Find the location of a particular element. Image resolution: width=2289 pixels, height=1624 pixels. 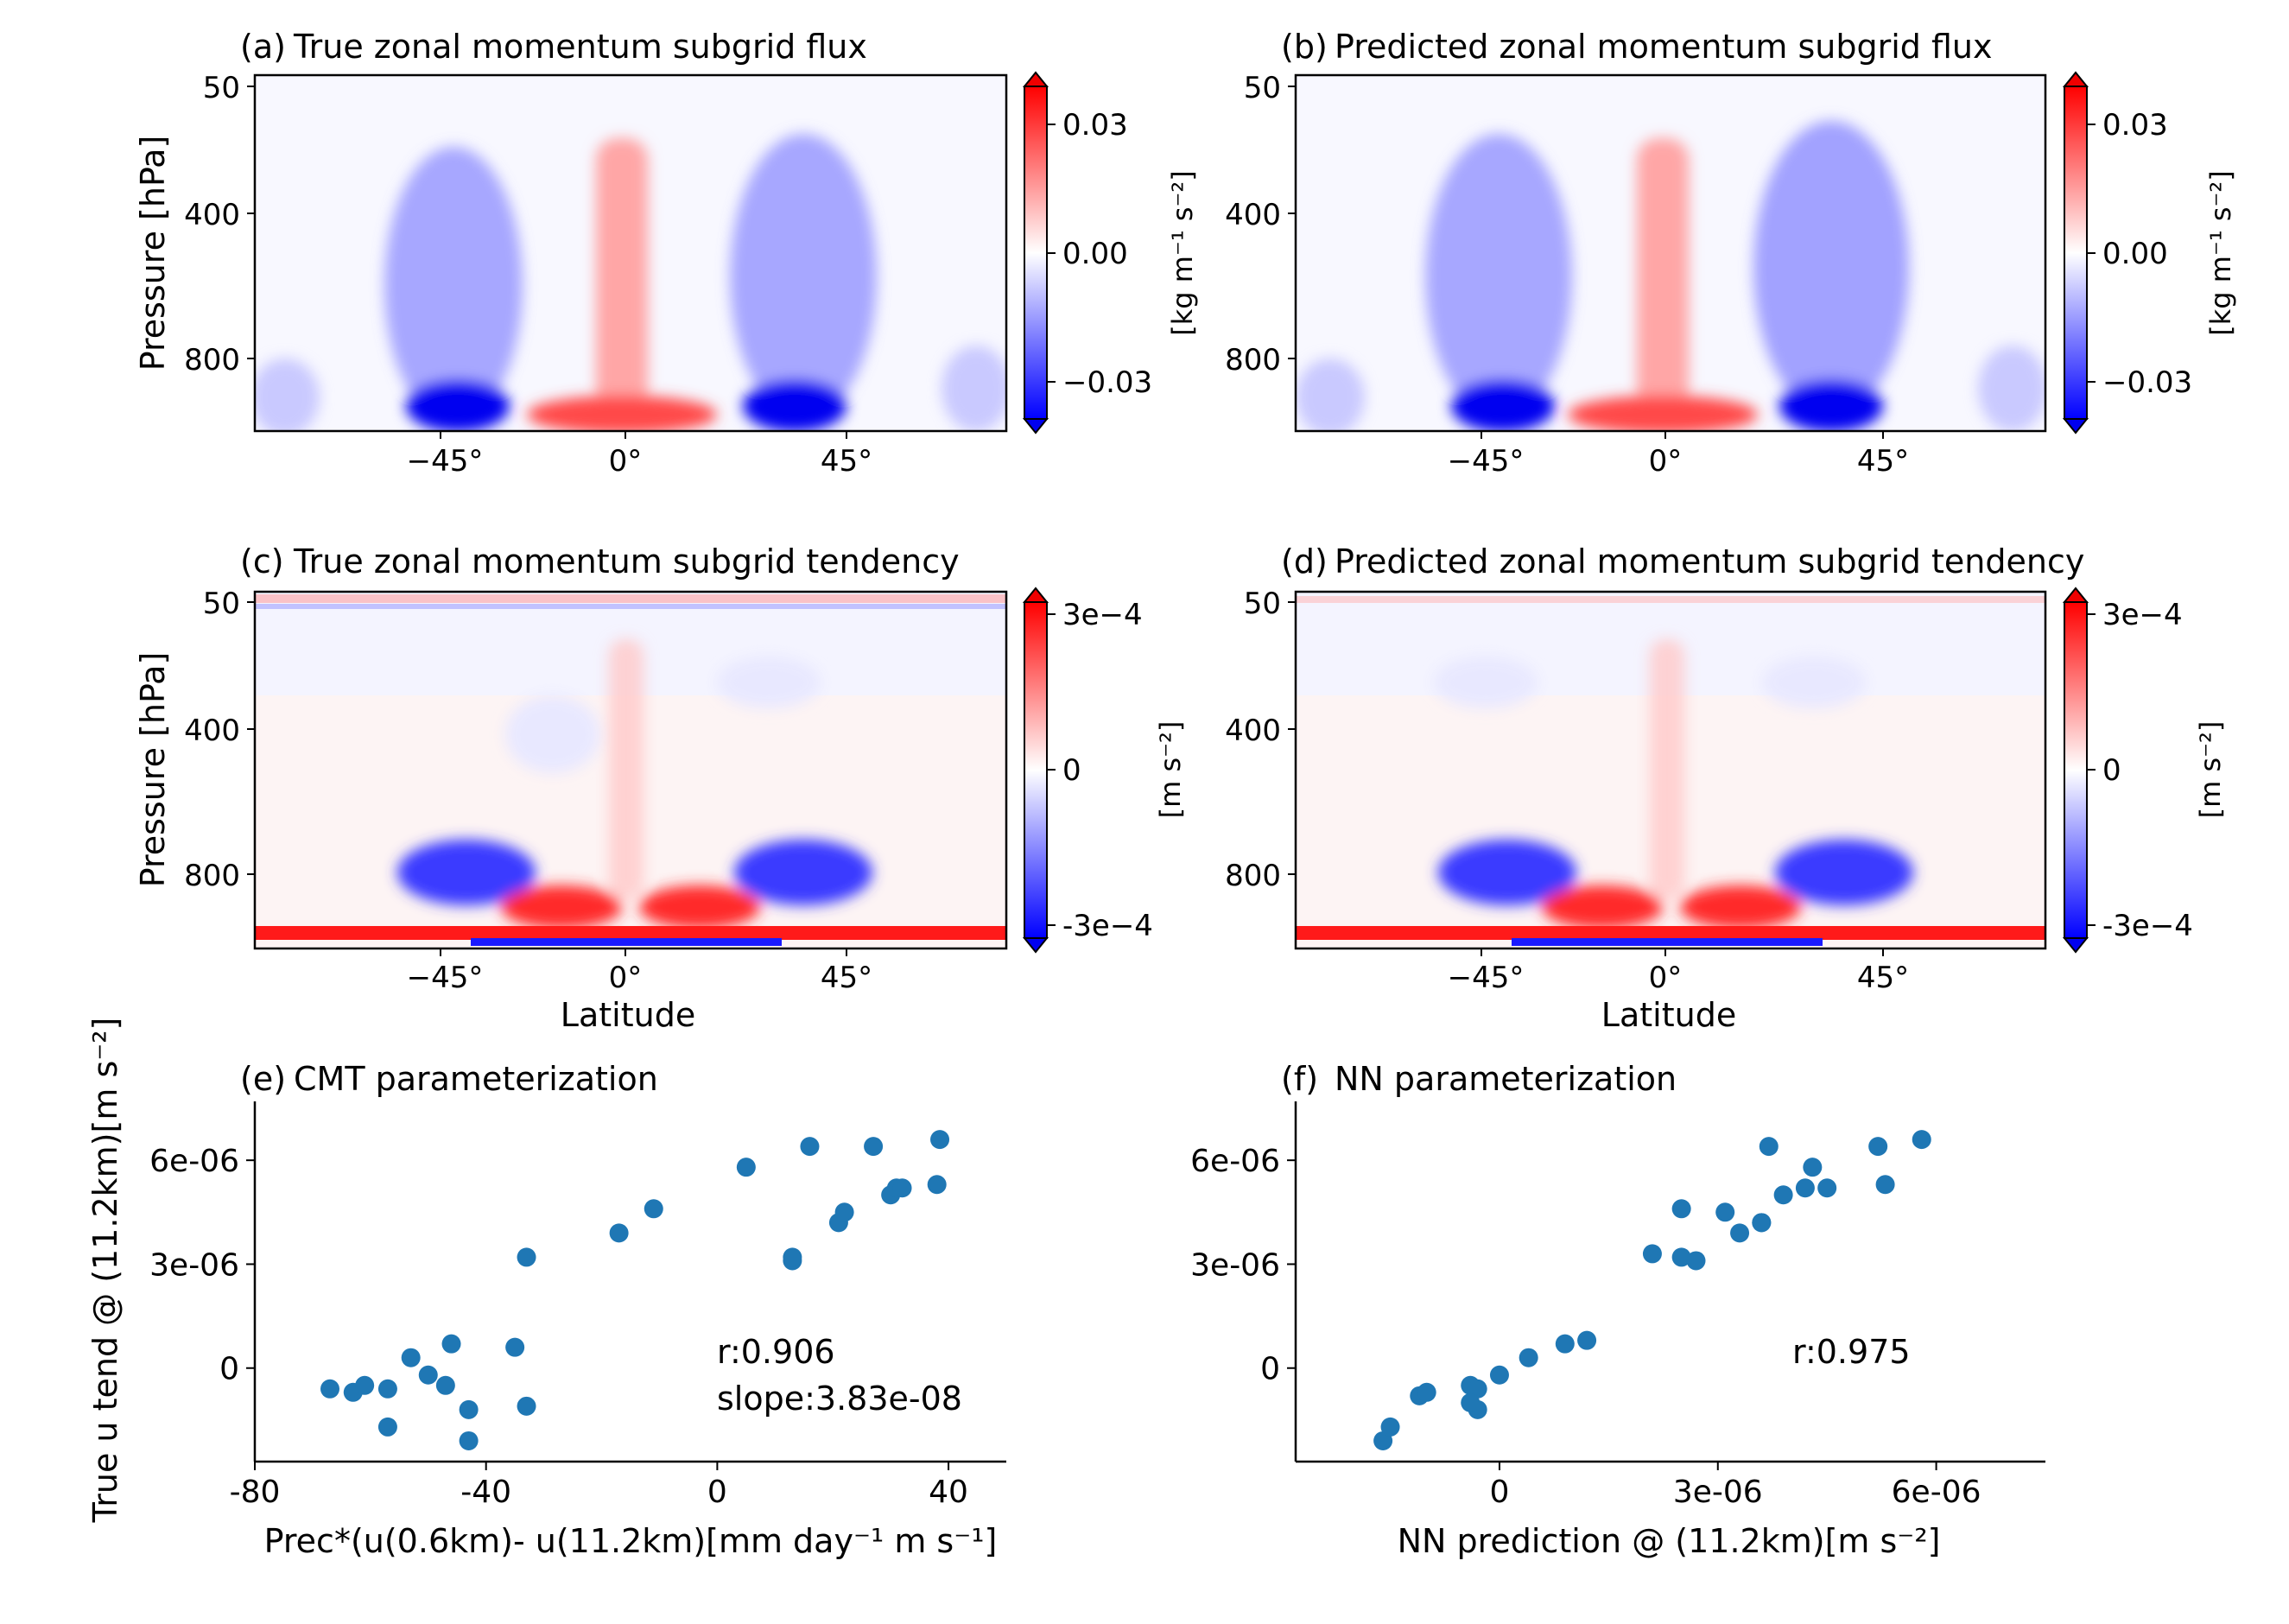

panel-c-colorbar: 3e−4 0 -3e−4 [m s⁻²] is located at coordinates (1105, 770).